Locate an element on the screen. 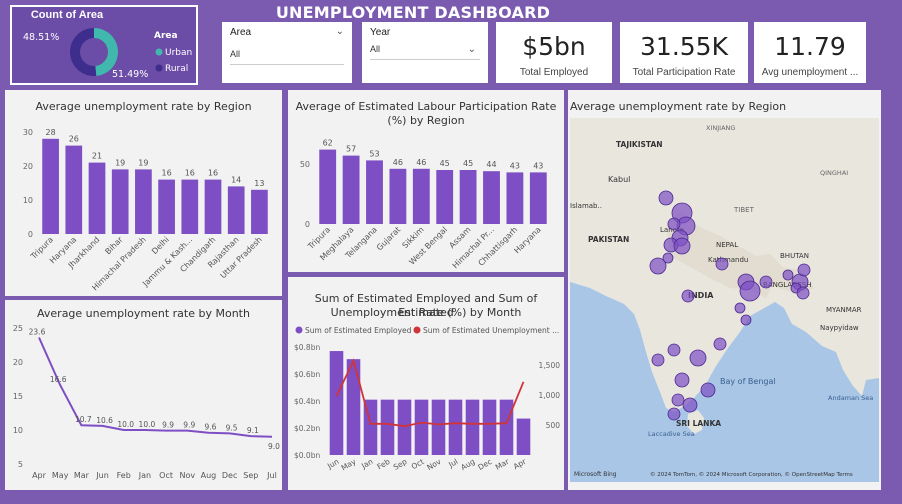 This screenshot has width=902, height=504. point-data-label: 9.9 is located at coordinates (189, 425).